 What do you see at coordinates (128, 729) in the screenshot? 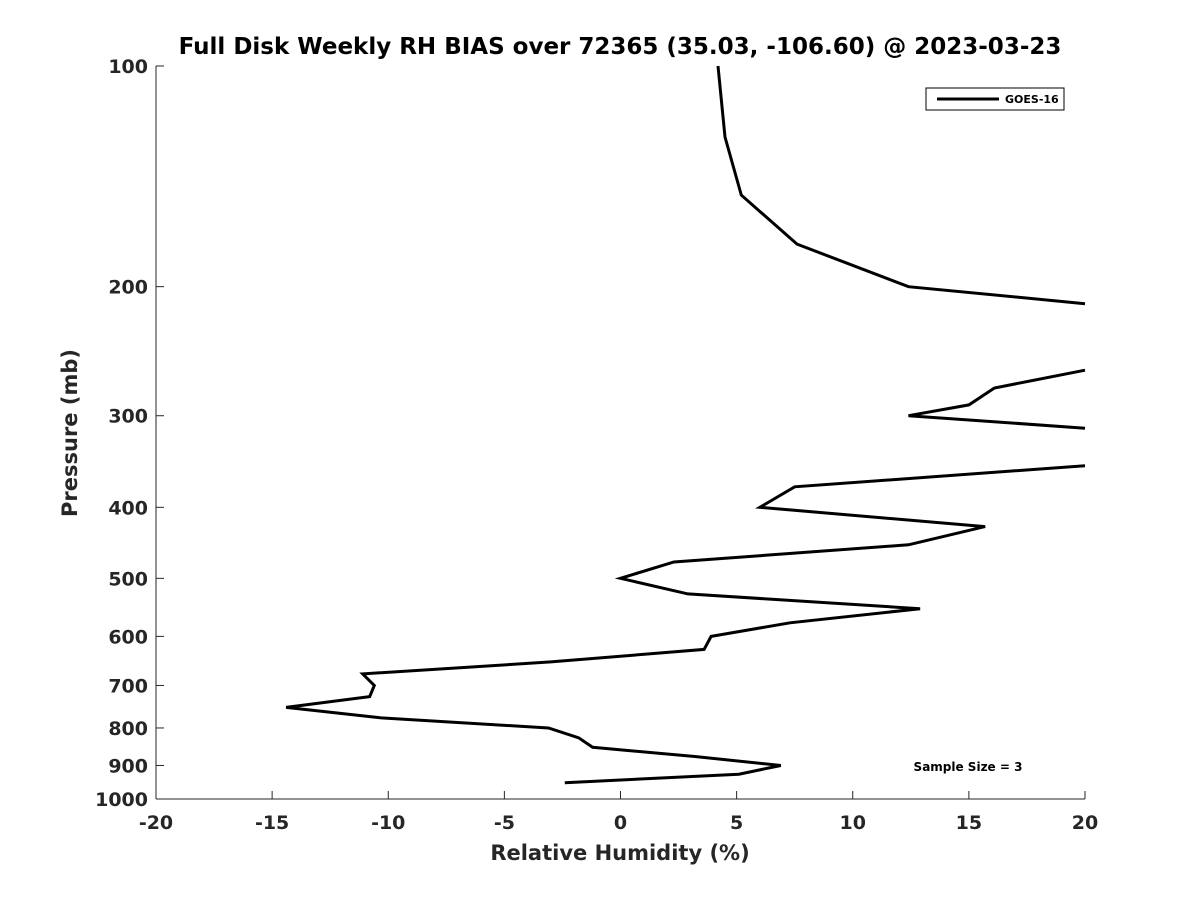
I see `y-tick-label: 800` at bounding box center [128, 729].